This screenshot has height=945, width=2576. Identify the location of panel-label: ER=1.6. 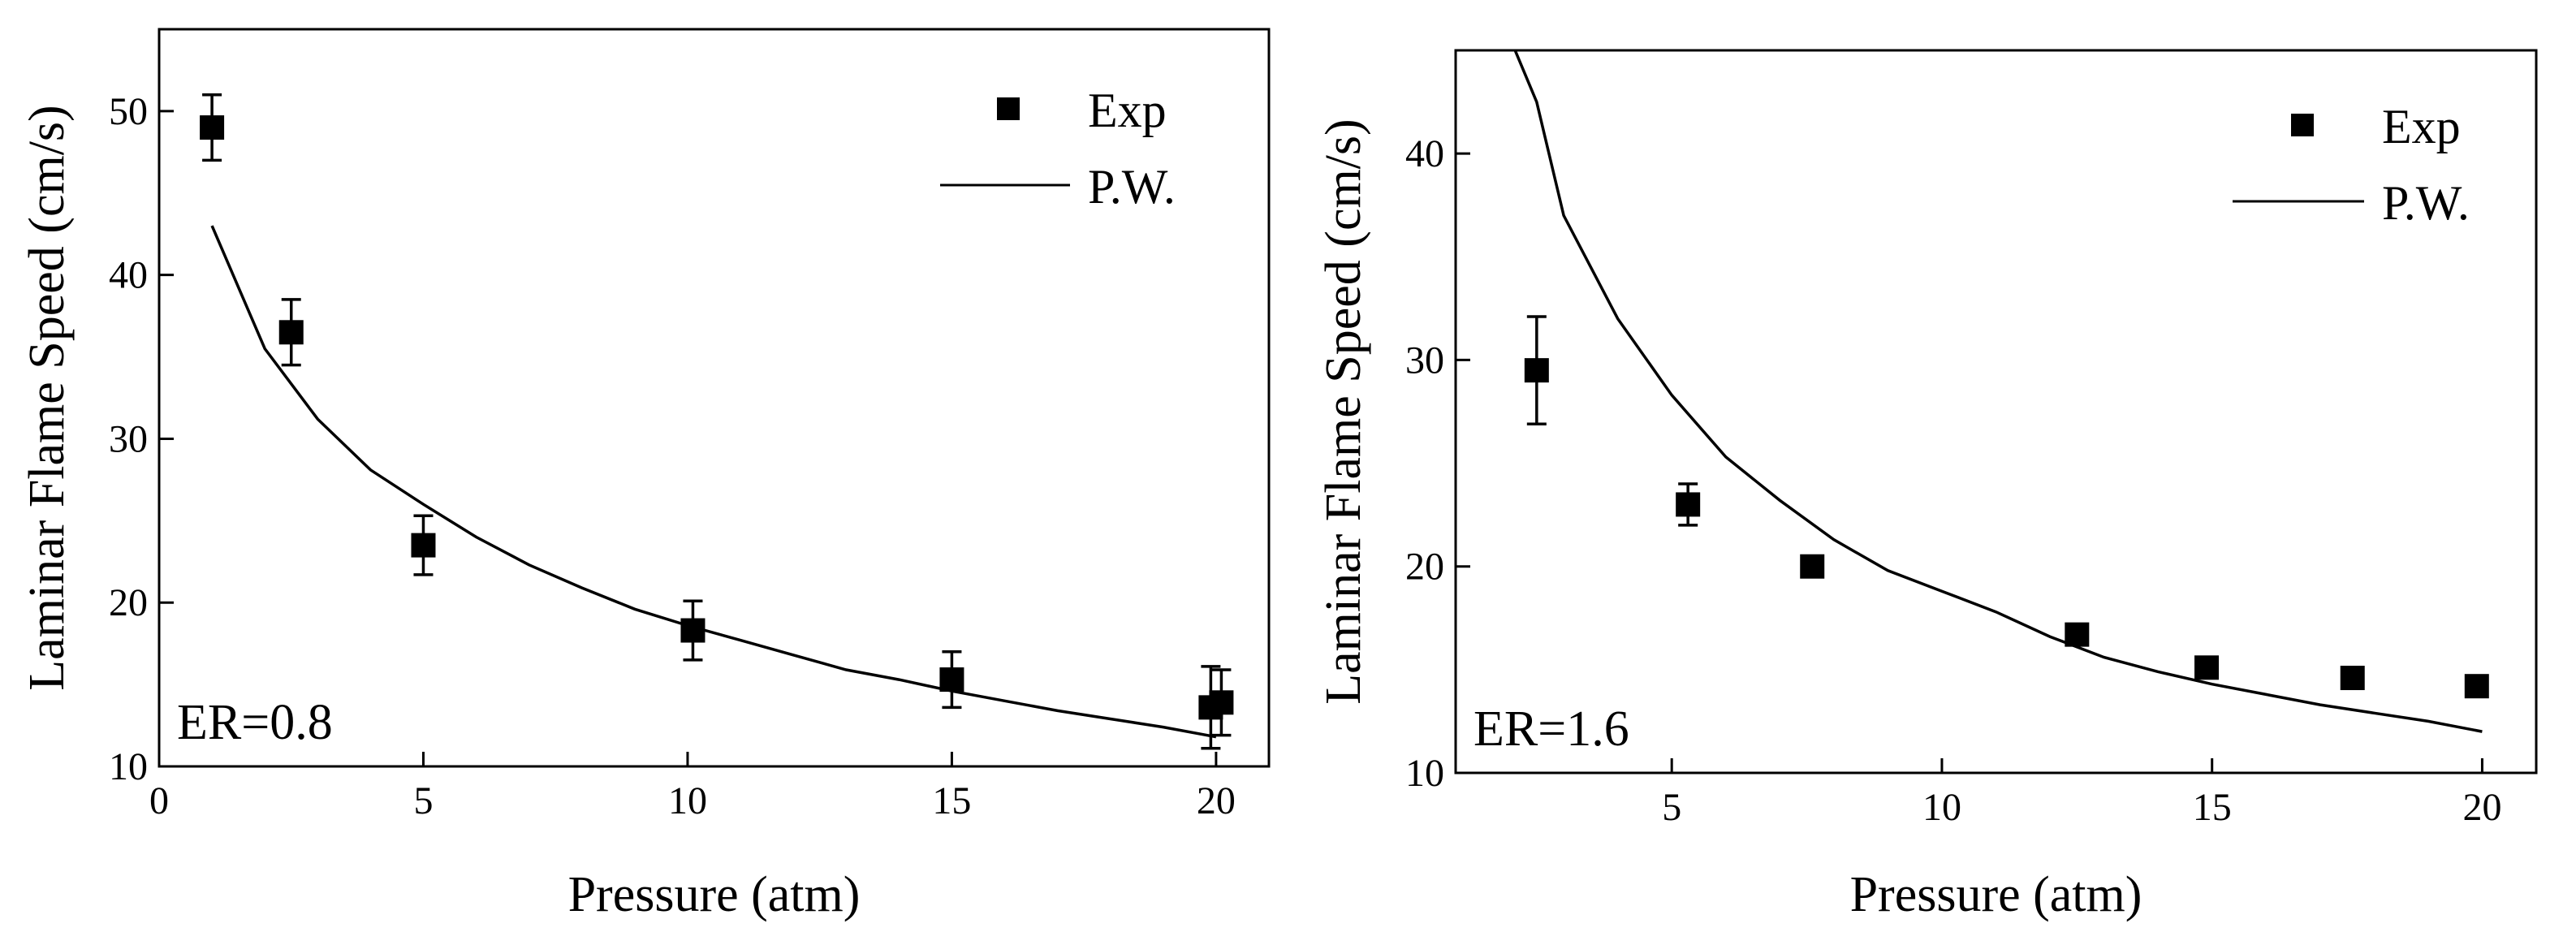
(1551, 729).